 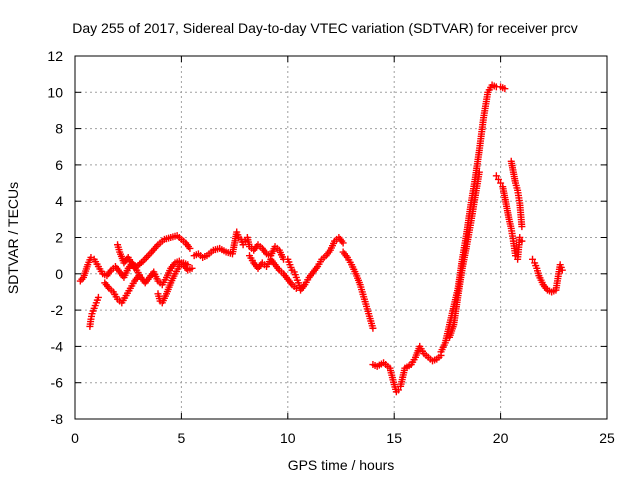 I want to click on y-tick-label: 12, so click(x=55, y=56).